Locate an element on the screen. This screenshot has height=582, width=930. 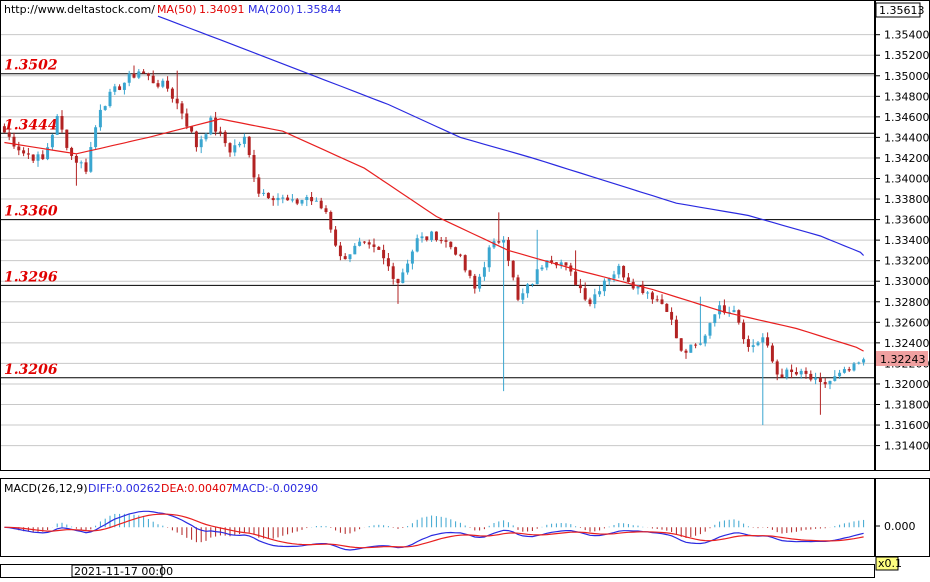
price-tick-label: 1.35400 is located at coordinates (907, 35).